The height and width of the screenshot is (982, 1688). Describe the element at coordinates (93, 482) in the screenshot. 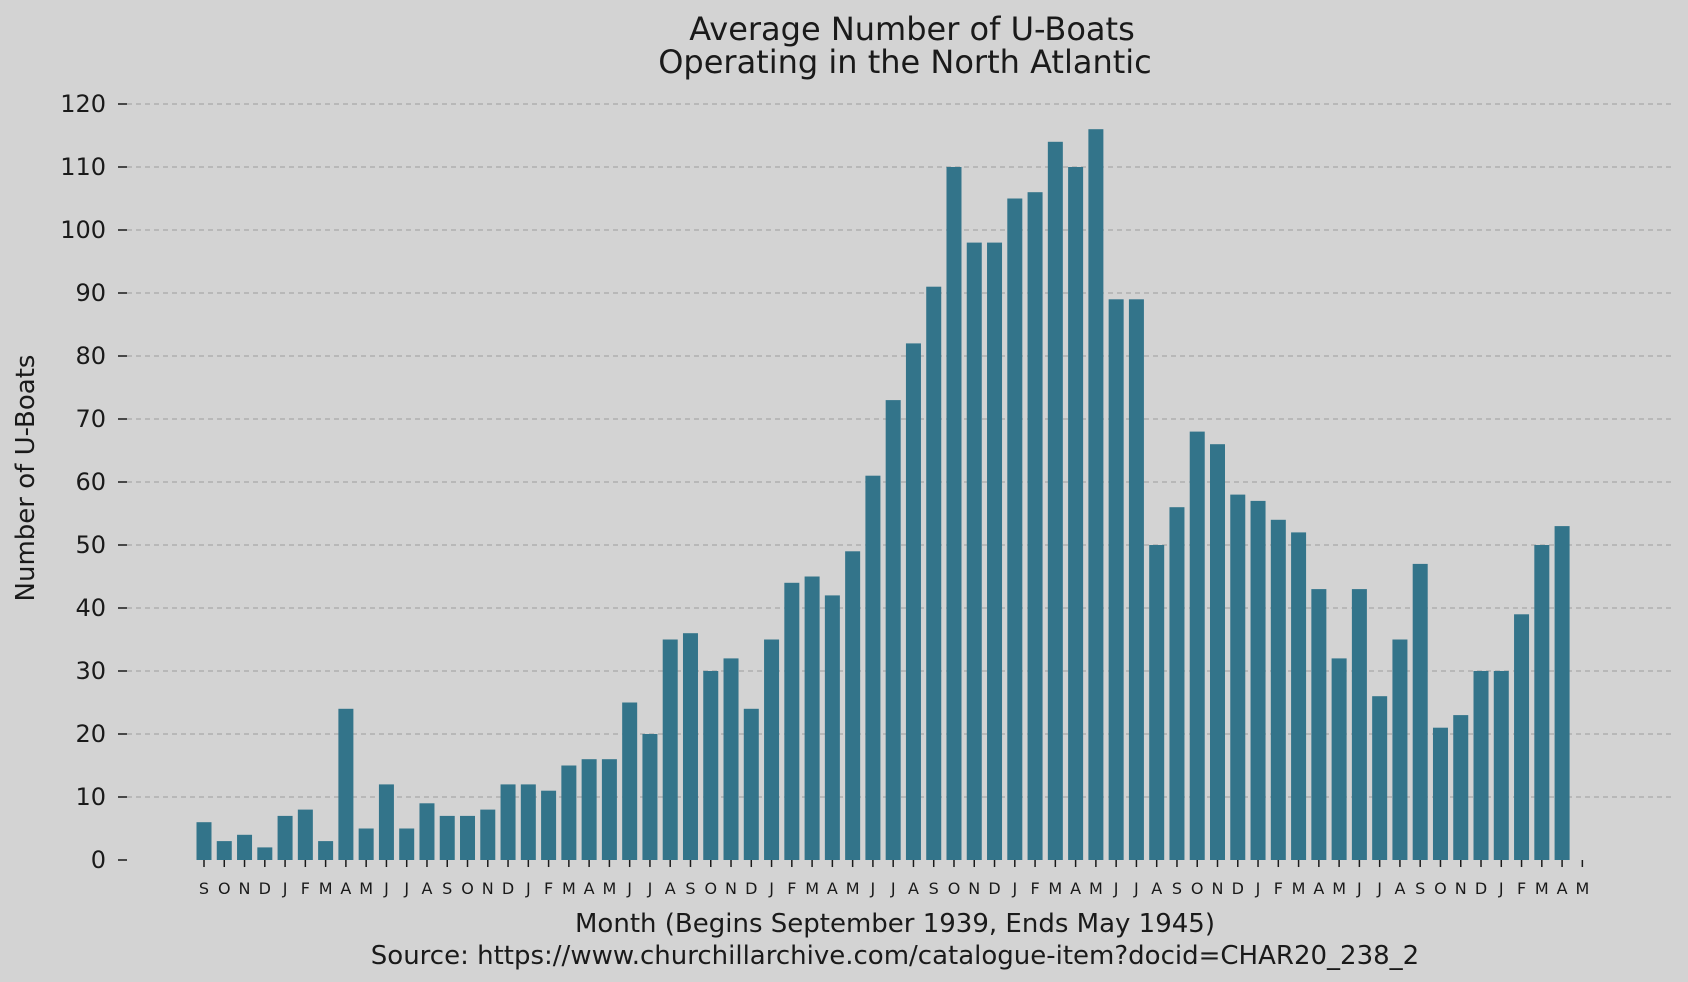

I see `y-axis-ticks: 0 10 20 30 40 50 60 70 80 90 100 110 120` at that location.